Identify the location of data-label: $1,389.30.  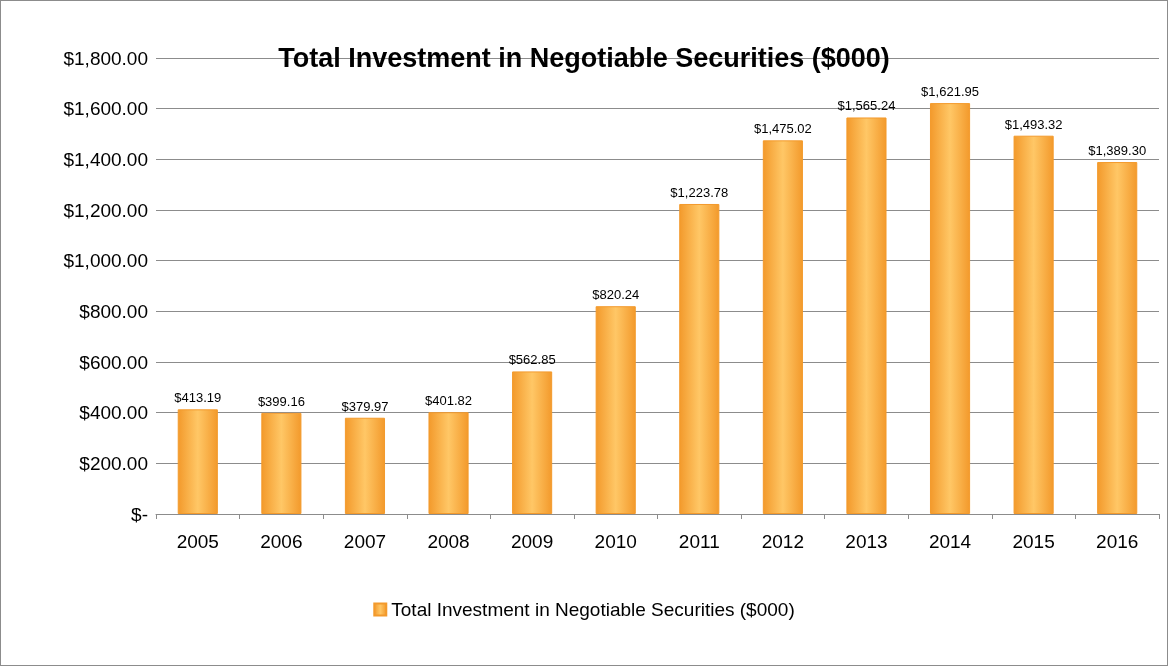
(1117, 151).